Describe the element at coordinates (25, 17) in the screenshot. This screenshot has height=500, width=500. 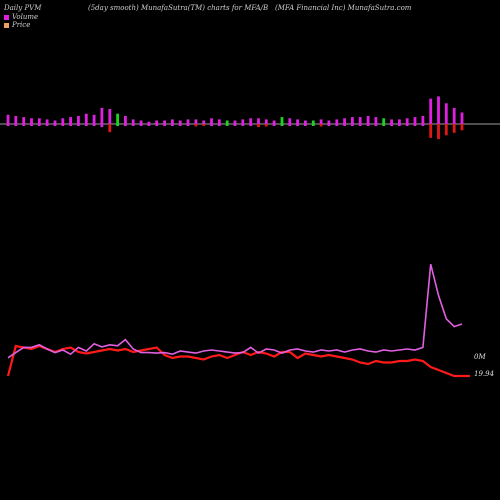
I see `legend-volume-label: Volume` at that location.